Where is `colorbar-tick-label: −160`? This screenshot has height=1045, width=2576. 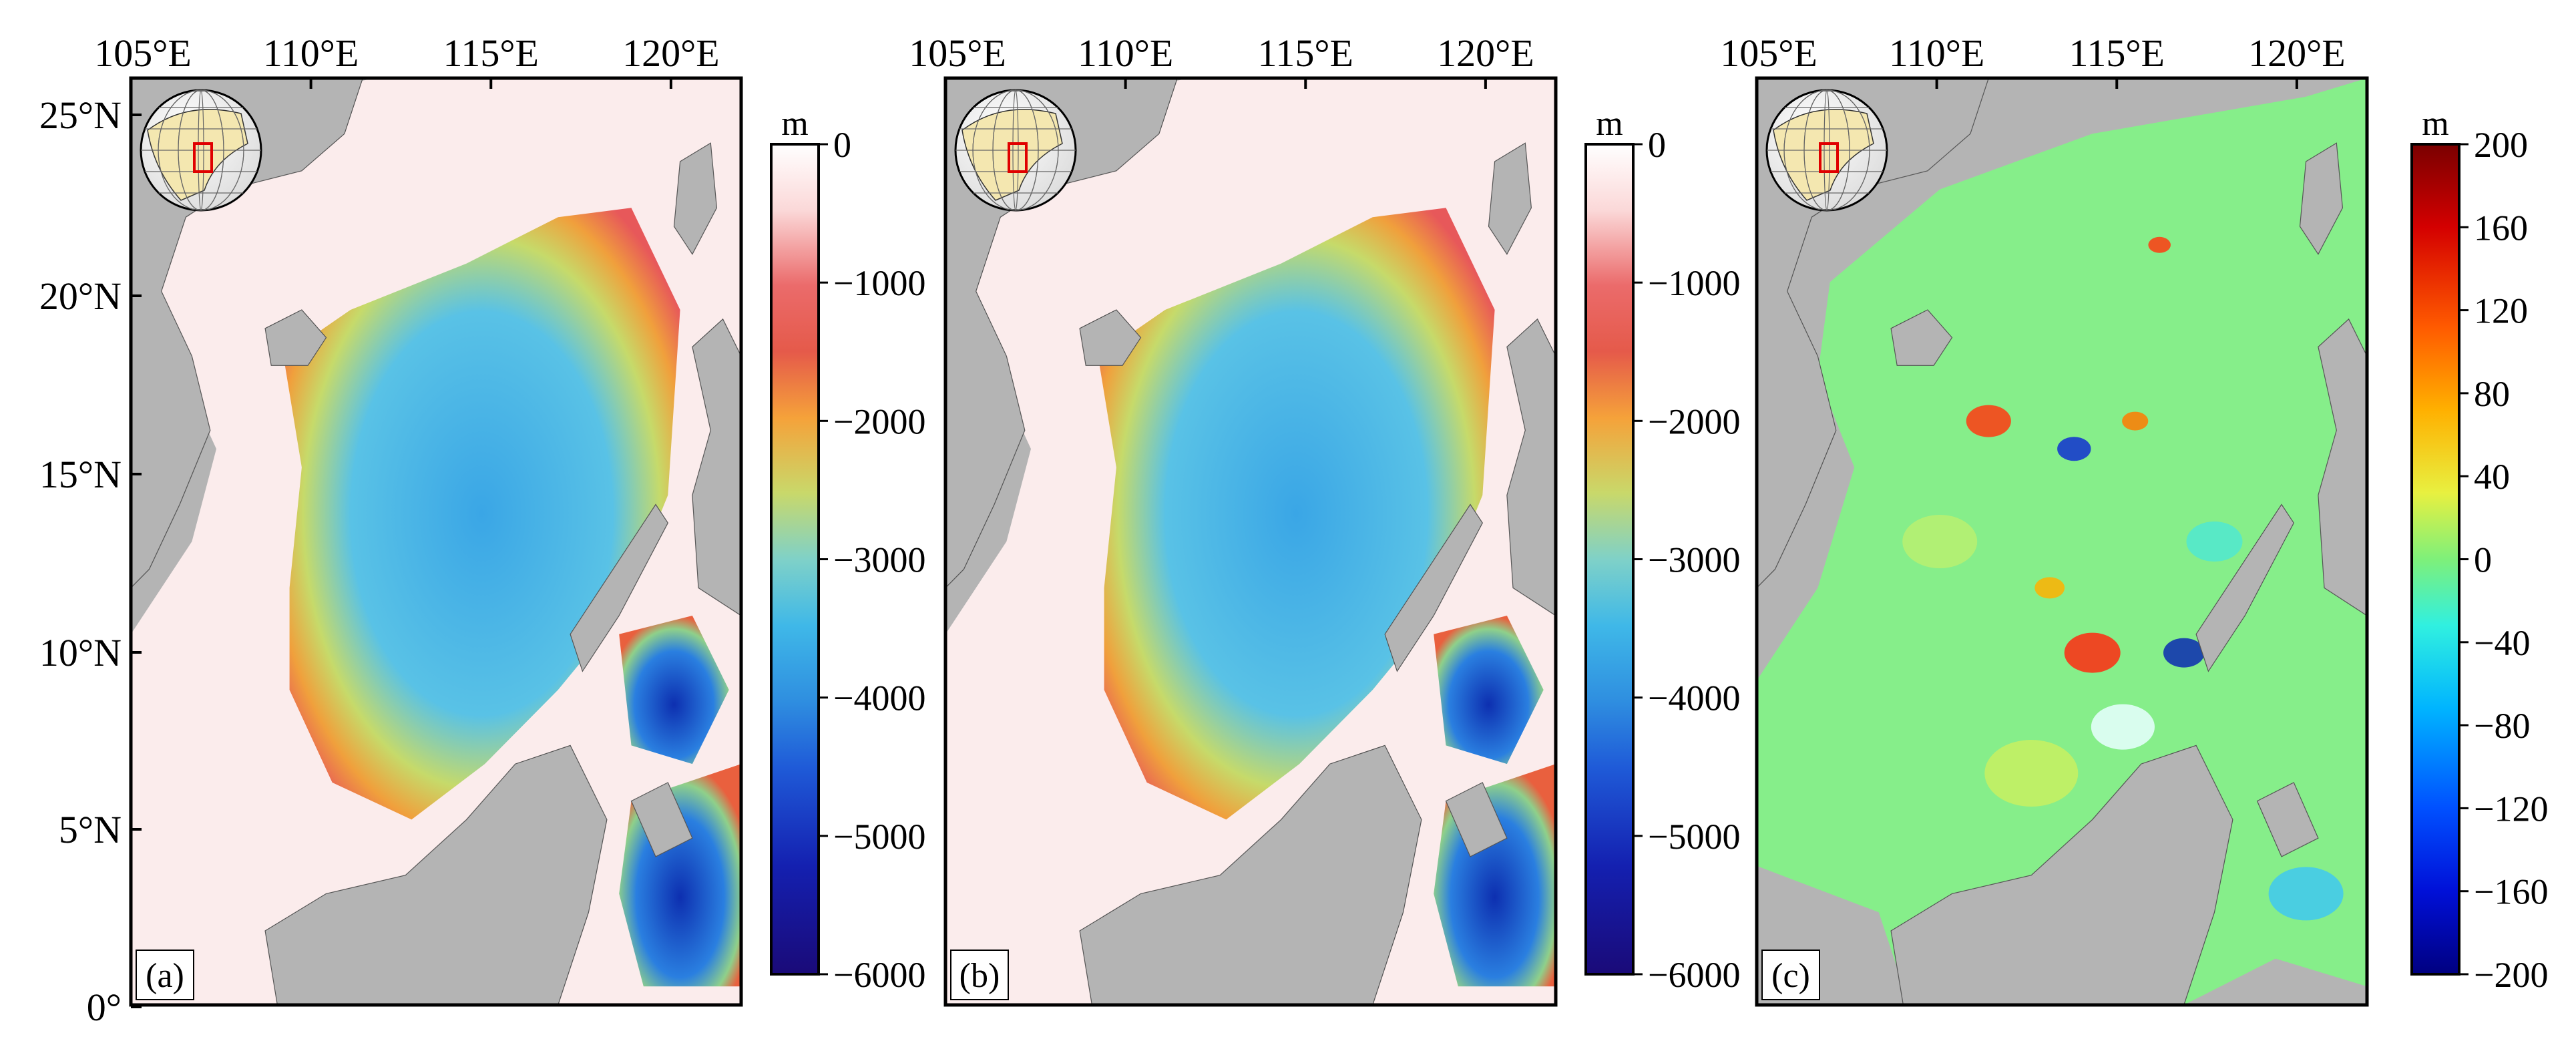
colorbar-tick-label: −160 is located at coordinates (2511, 892).